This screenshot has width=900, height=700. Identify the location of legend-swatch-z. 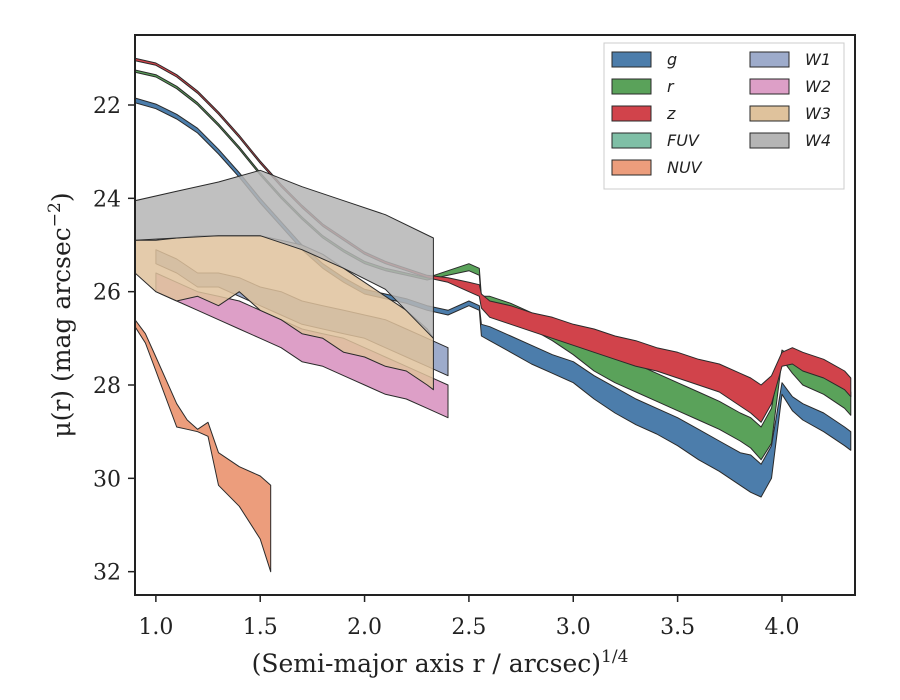
(631, 113).